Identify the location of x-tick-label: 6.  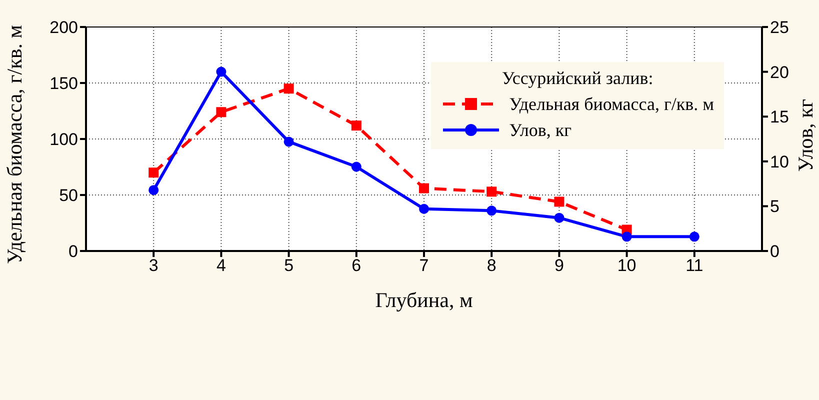
(357, 266).